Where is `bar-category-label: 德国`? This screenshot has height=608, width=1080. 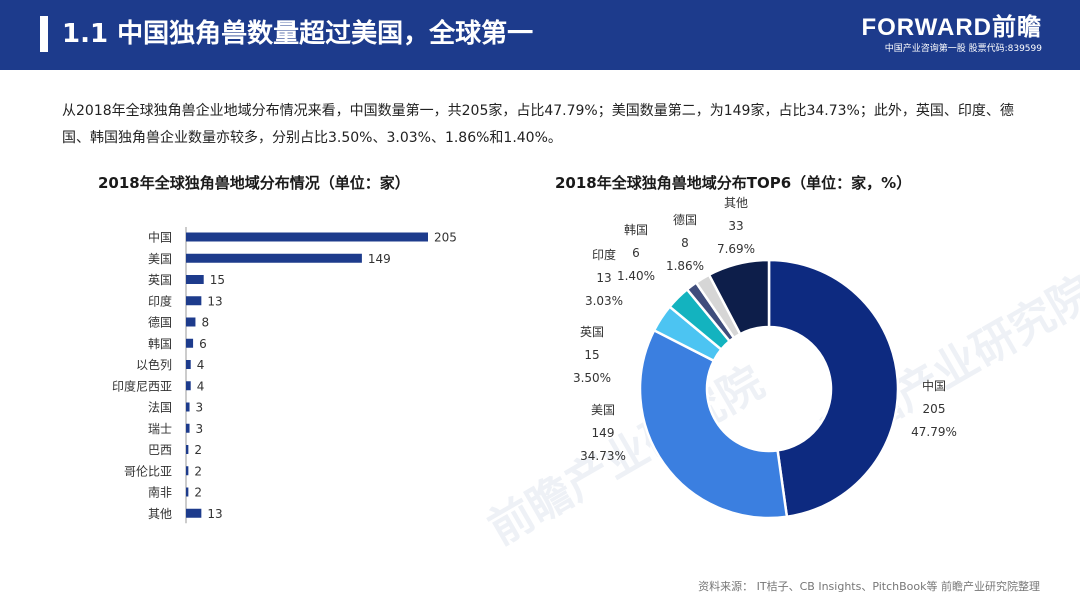 bar-category-label: 德国 is located at coordinates (160, 322).